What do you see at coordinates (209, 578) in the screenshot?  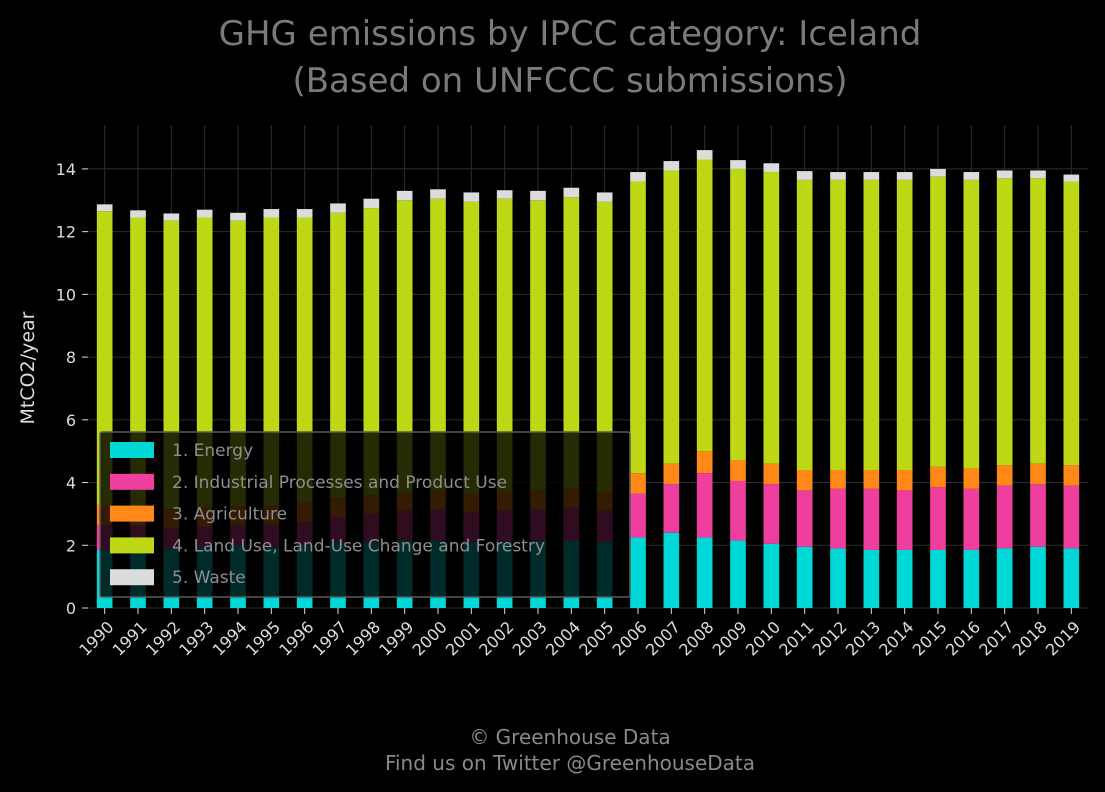 I see `legend-label: 5. Waste` at bounding box center [209, 578].